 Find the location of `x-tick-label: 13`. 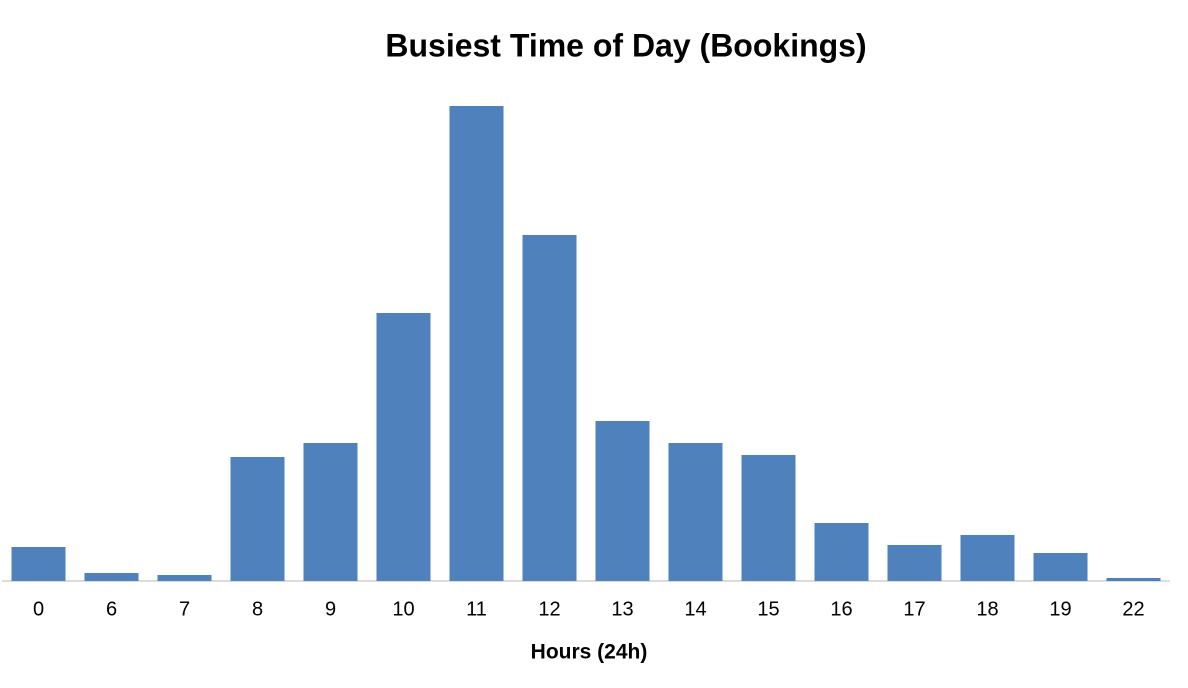

x-tick-label: 13 is located at coordinates (622, 609).